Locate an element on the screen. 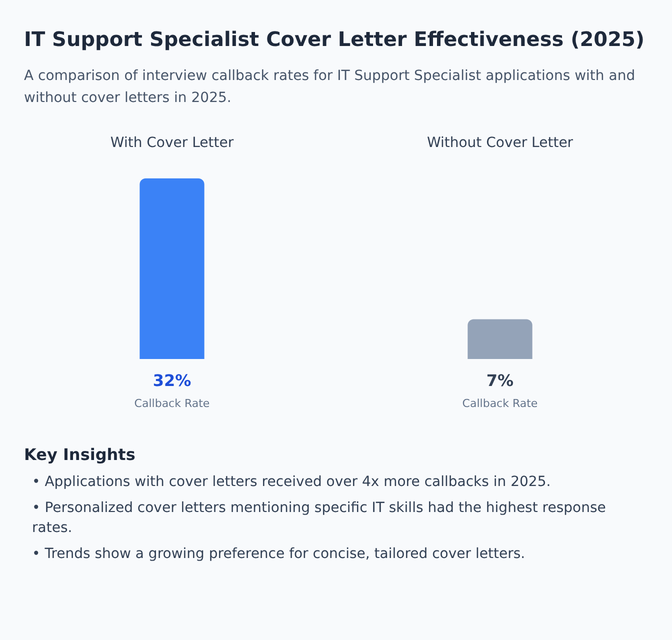 The image size is (672, 640). x-tick-label: Without Cover Letter is located at coordinates (500, 143).